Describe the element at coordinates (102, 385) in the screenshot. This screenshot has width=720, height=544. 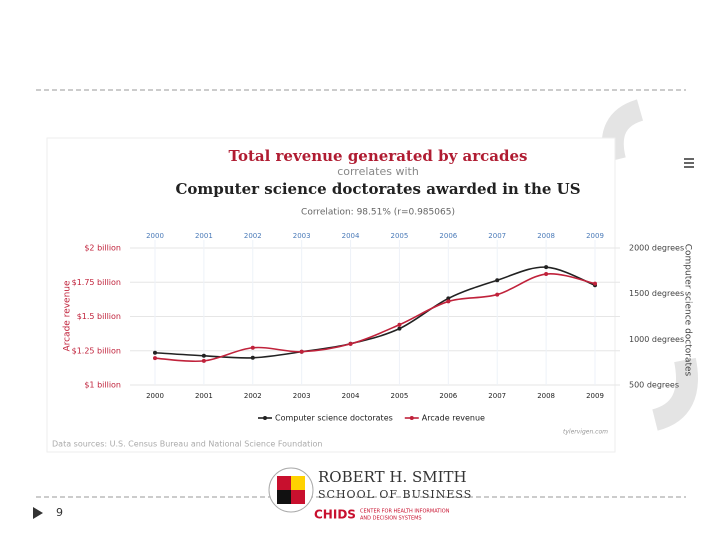
I see `y-tick-label: $1 billion` at that location.